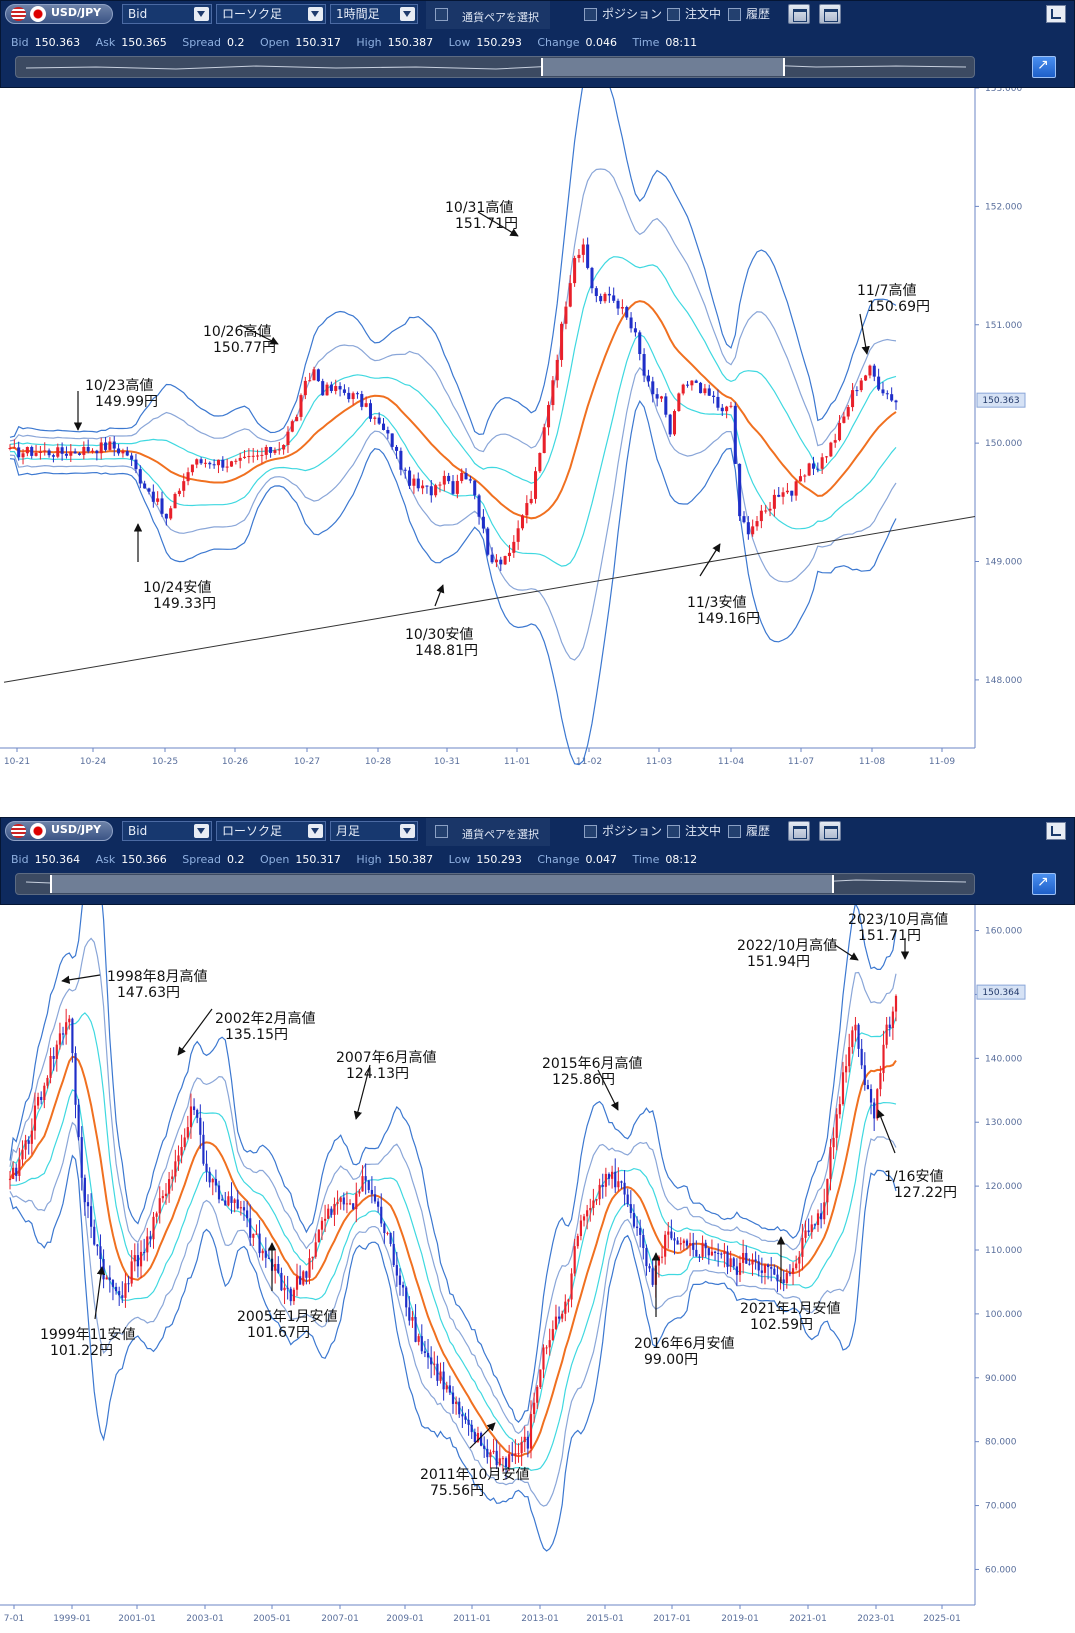 The height and width of the screenshot is (1633, 1075). I want to click on jp-flag-icon, so click(38, 831).